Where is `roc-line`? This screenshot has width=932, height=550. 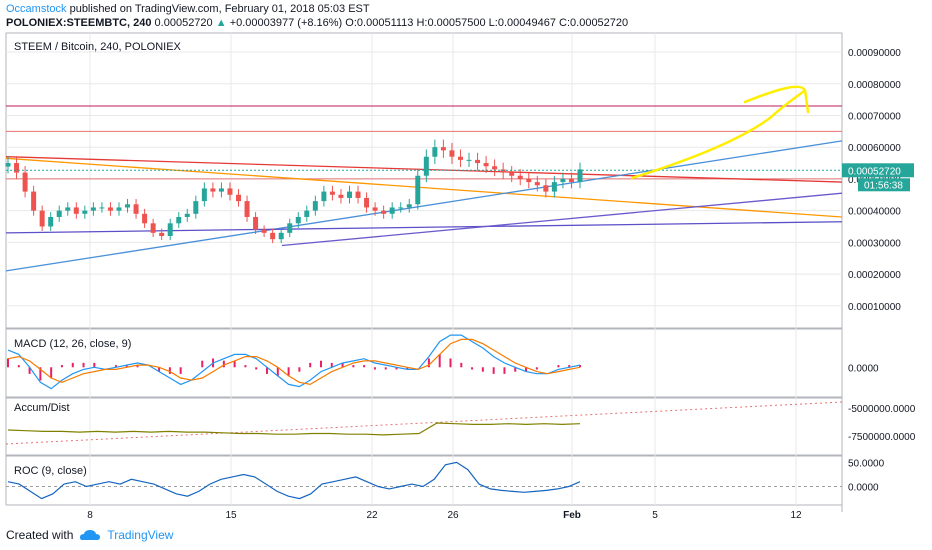 roc-line is located at coordinates (294, 480).